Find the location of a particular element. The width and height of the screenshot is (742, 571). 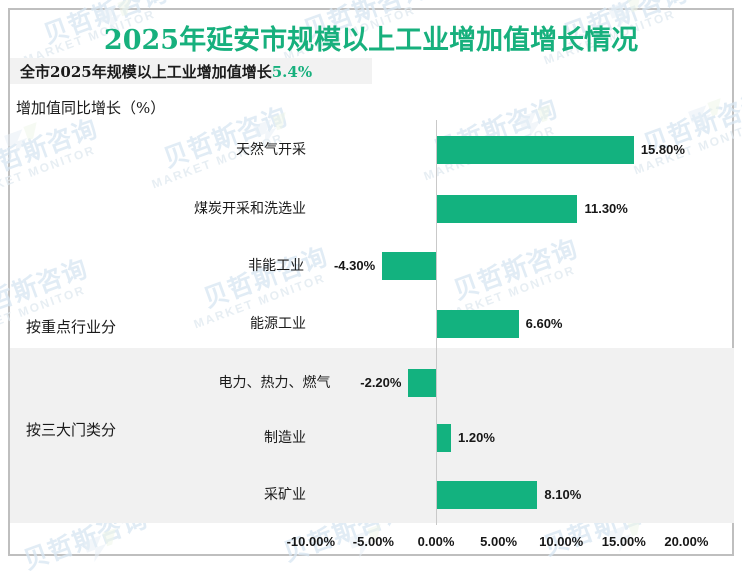

category-label: 能源工业 is located at coordinates (278, 324).